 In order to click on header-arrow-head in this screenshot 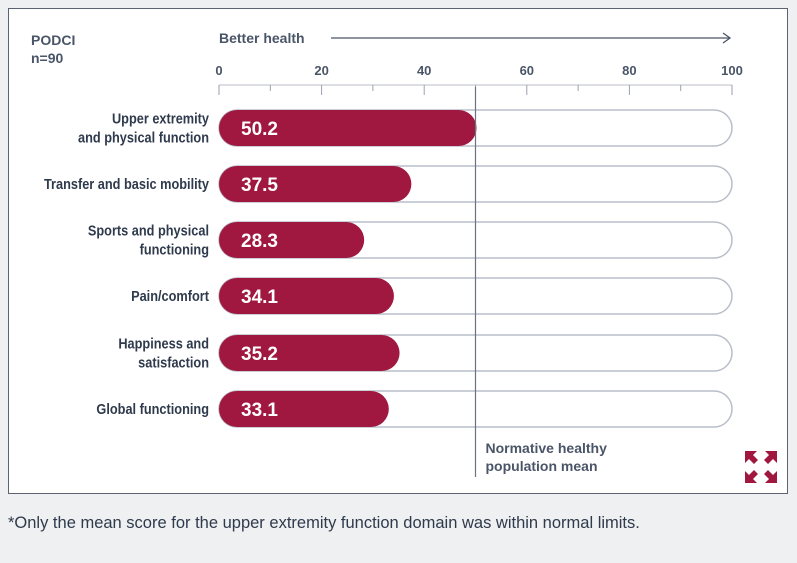, I will do `click(727, 38)`.